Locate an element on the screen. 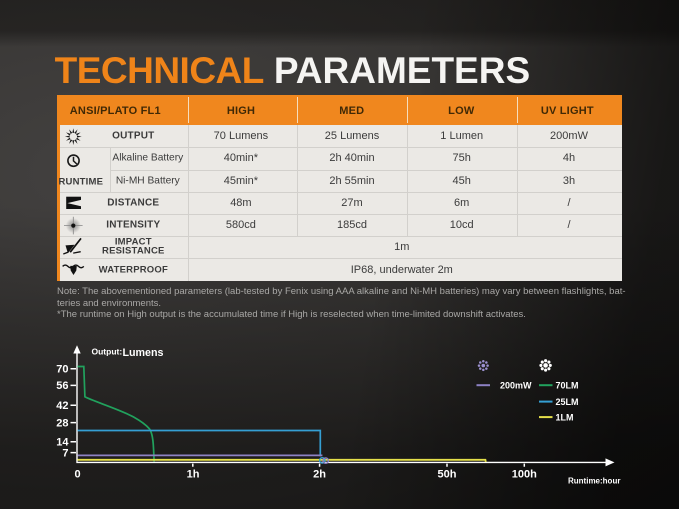  svg-text: Lumens is located at coordinates (143, 353).